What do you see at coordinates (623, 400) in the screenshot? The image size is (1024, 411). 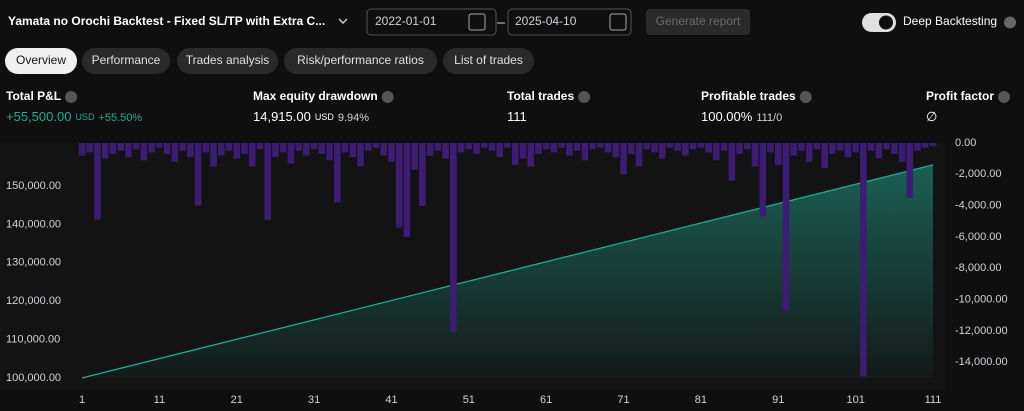 I see `x-tick-label: 71` at bounding box center [623, 400].